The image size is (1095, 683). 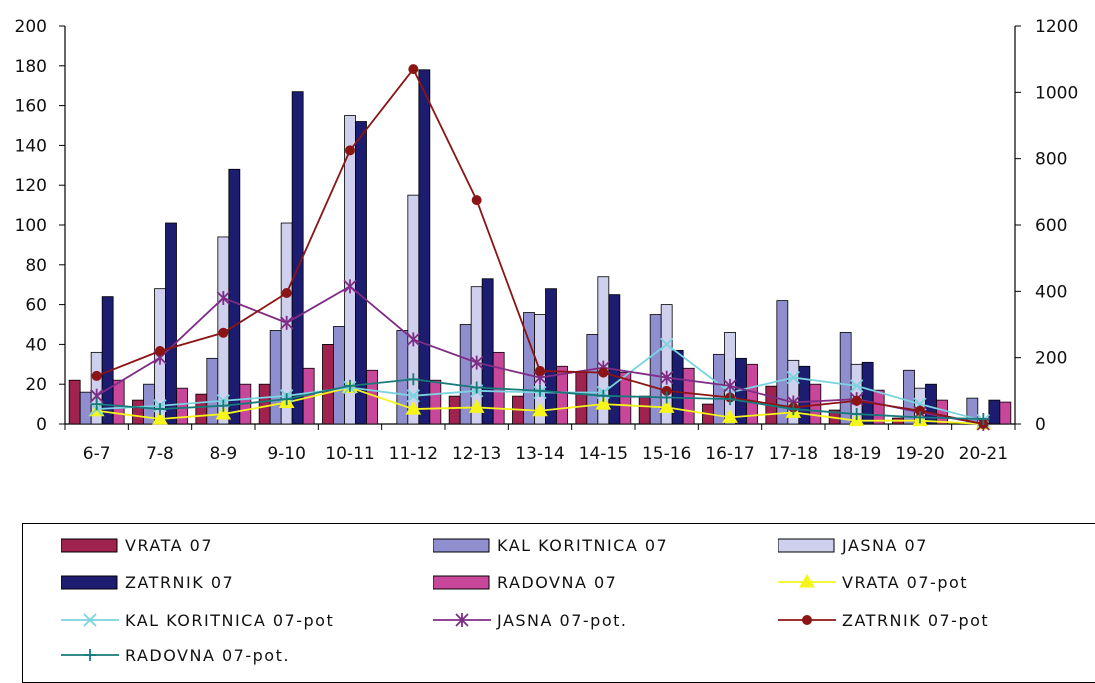 What do you see at coordinates (1051, 160) in the screenshot?
I see `y2-tick-label: 800` at bounding box center [1051, 160].